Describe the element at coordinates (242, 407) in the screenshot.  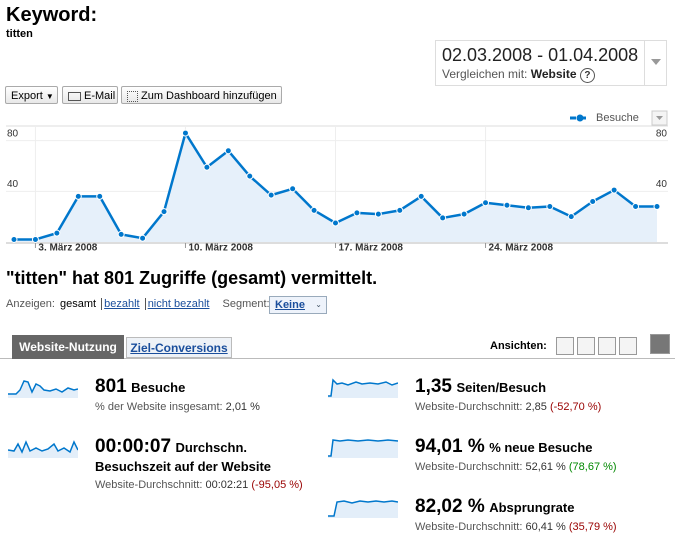
I see `note-value: 2,01 %` at that location.